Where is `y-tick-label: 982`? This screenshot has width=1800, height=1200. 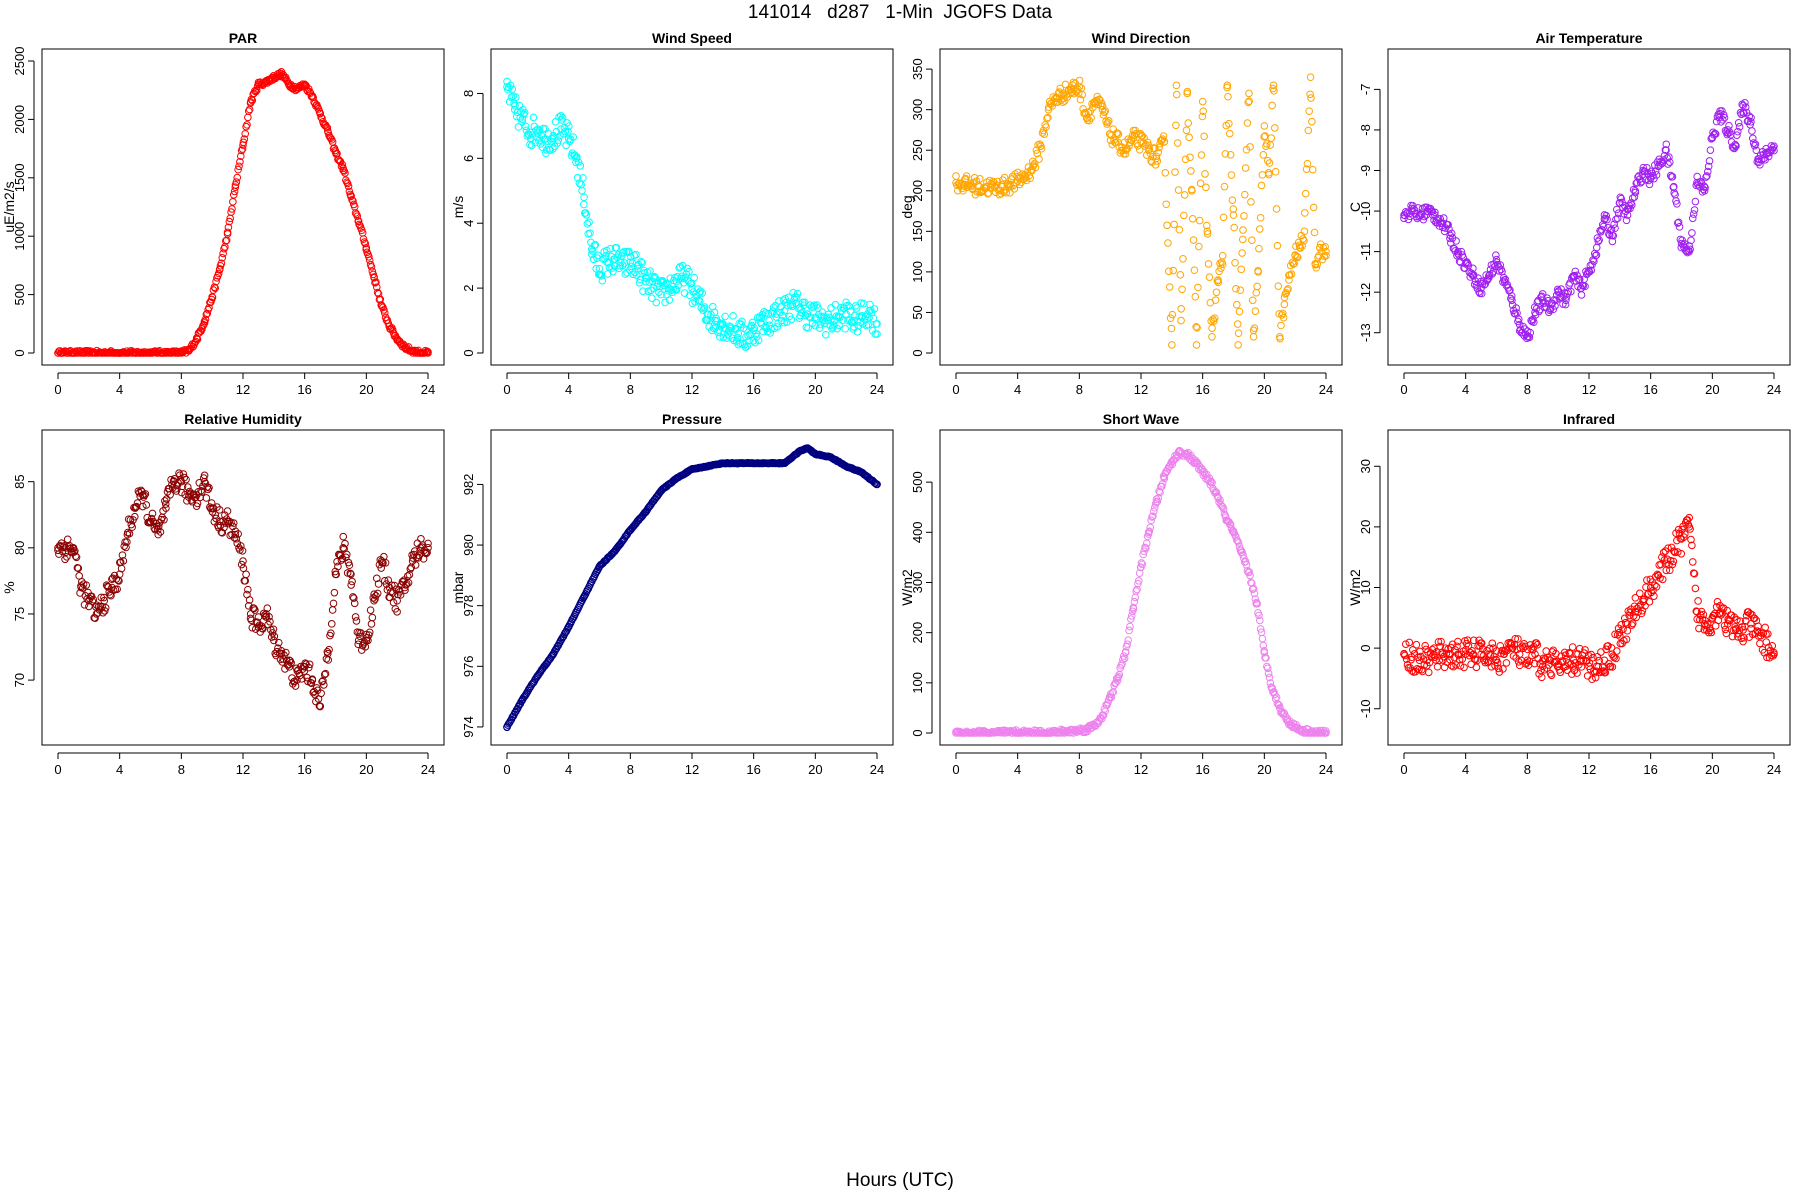 y-tick-label: 982 is located at coordinates (468, 485).